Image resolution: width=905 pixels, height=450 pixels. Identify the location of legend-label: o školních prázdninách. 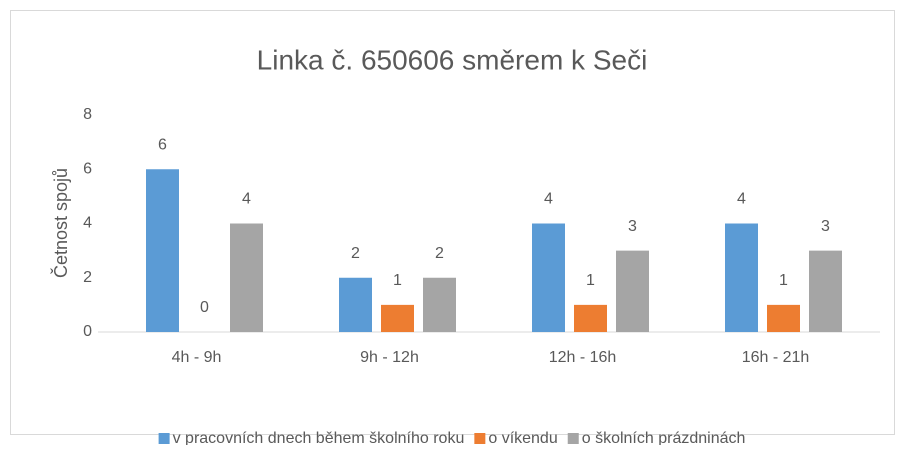
(664, 437).